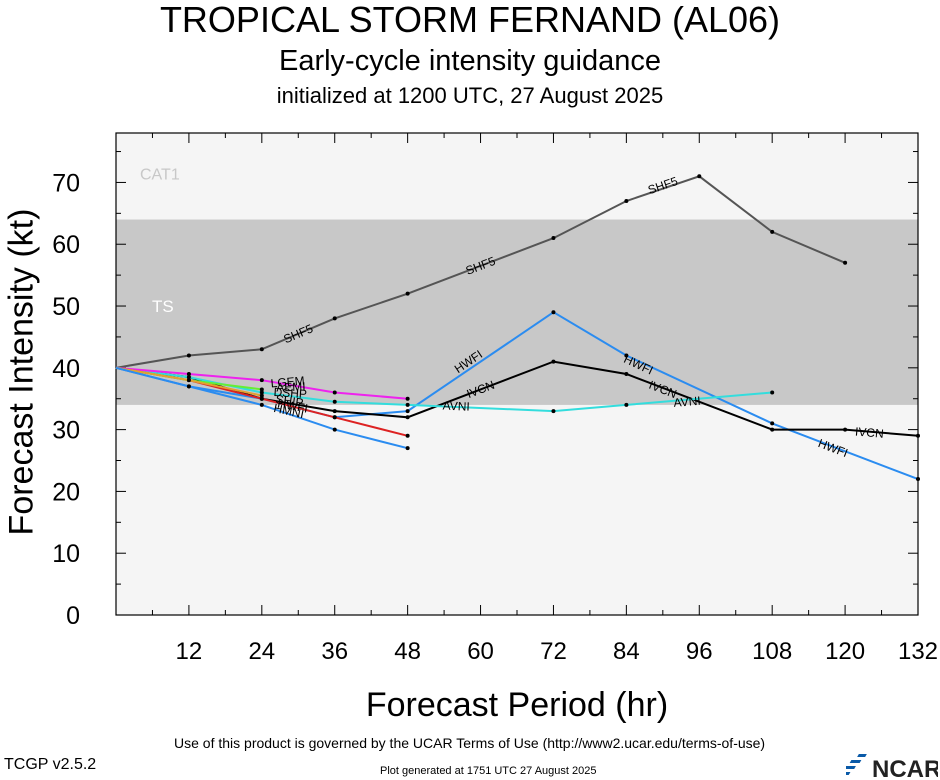  Describe the element at coordinates (50, 764) in the screenshot. I see `version-label: TCGP v2.5.2` at that location.